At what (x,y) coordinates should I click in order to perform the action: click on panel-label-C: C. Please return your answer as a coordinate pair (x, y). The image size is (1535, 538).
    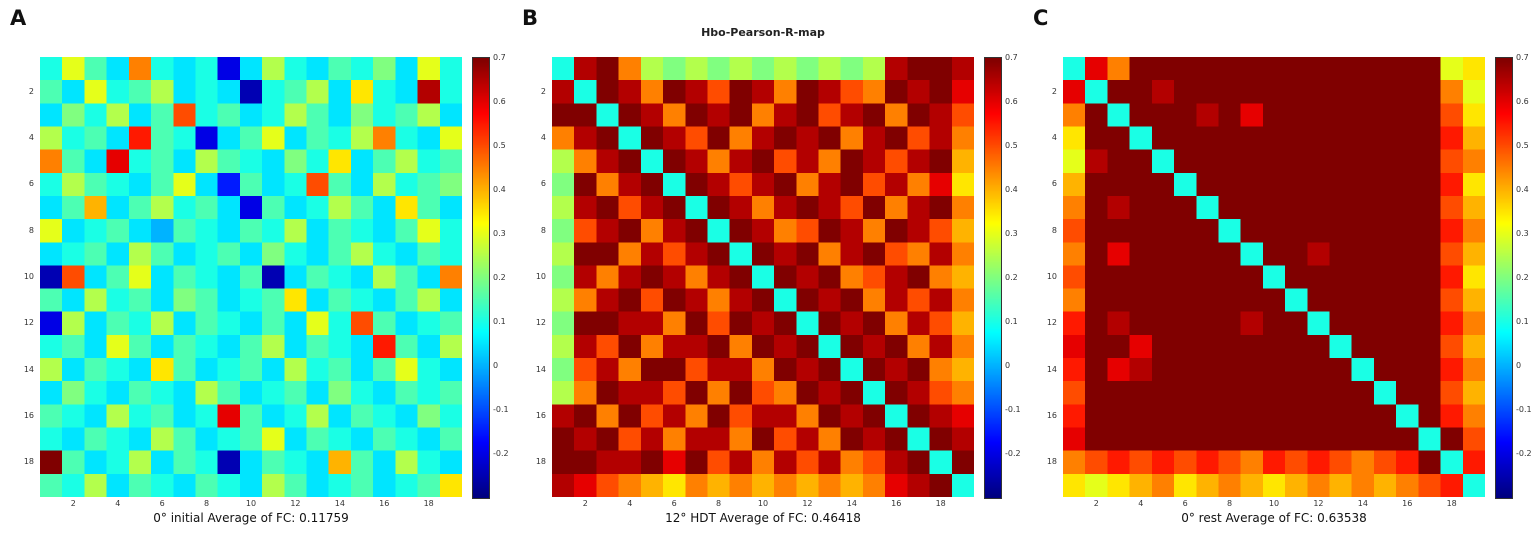
    Looking at the image, I should click on (1041, 18).